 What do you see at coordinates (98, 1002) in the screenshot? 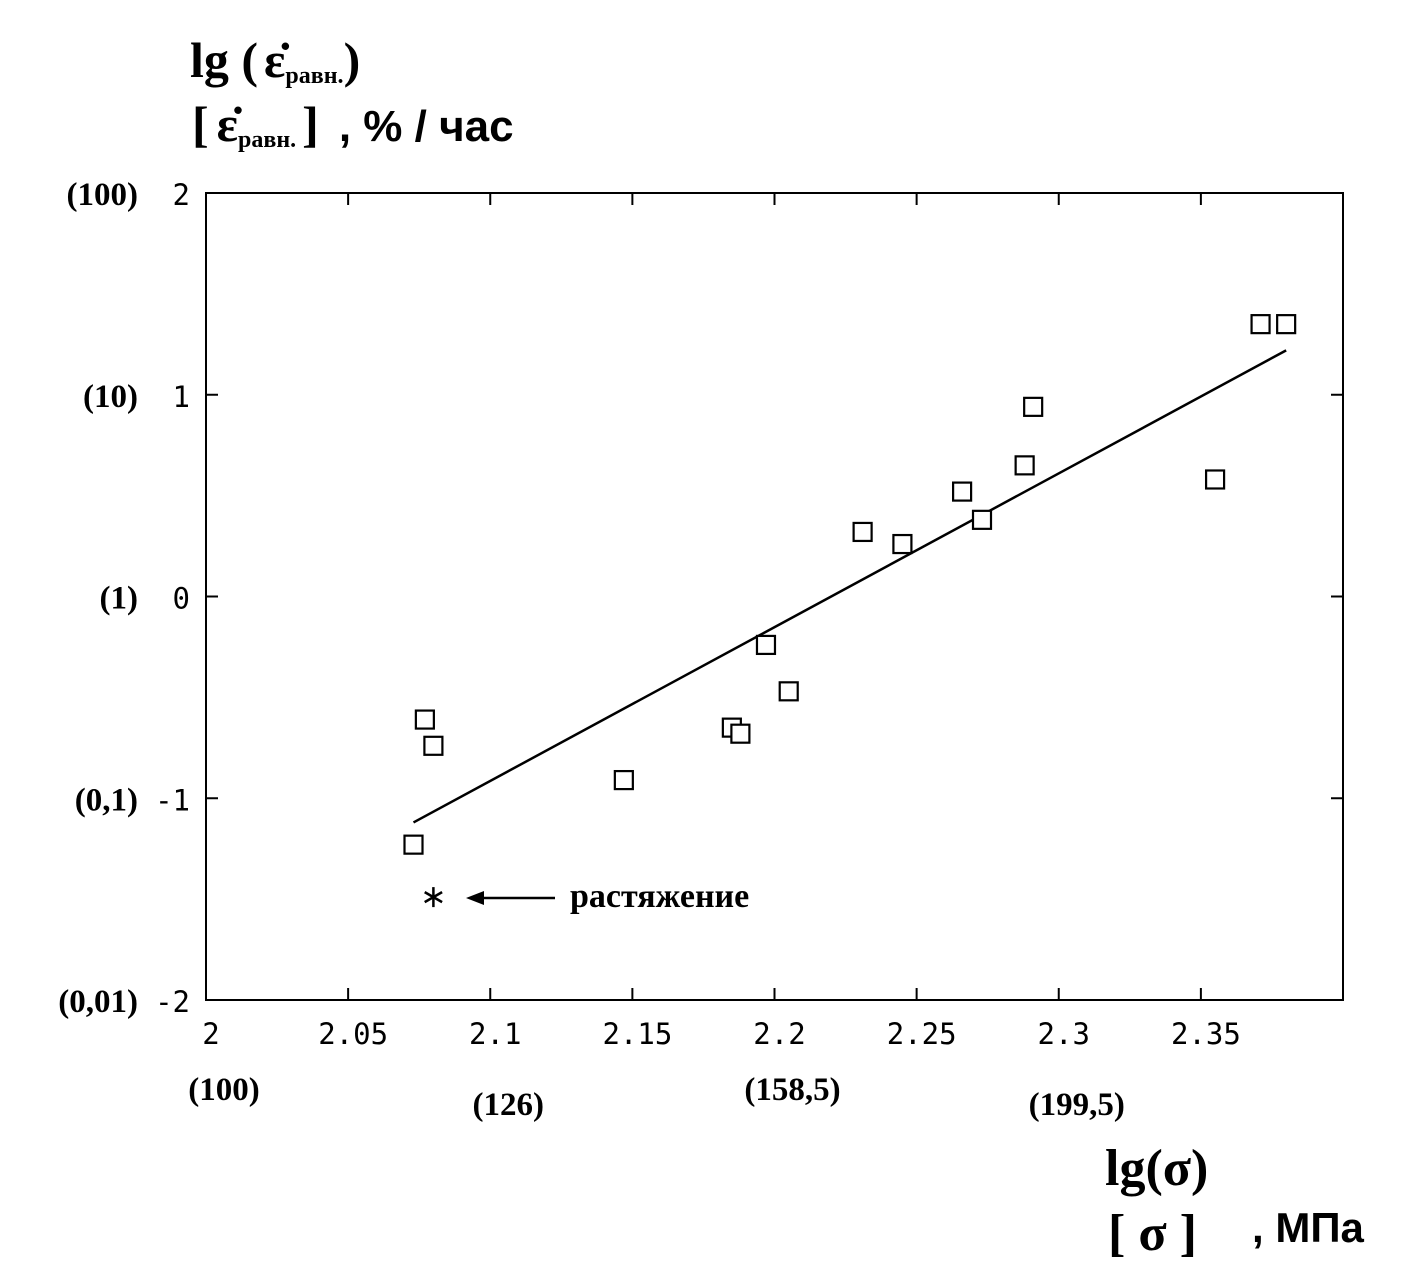
I see `y-paren-label: (0,01)` at bounding box center [98, 1002].